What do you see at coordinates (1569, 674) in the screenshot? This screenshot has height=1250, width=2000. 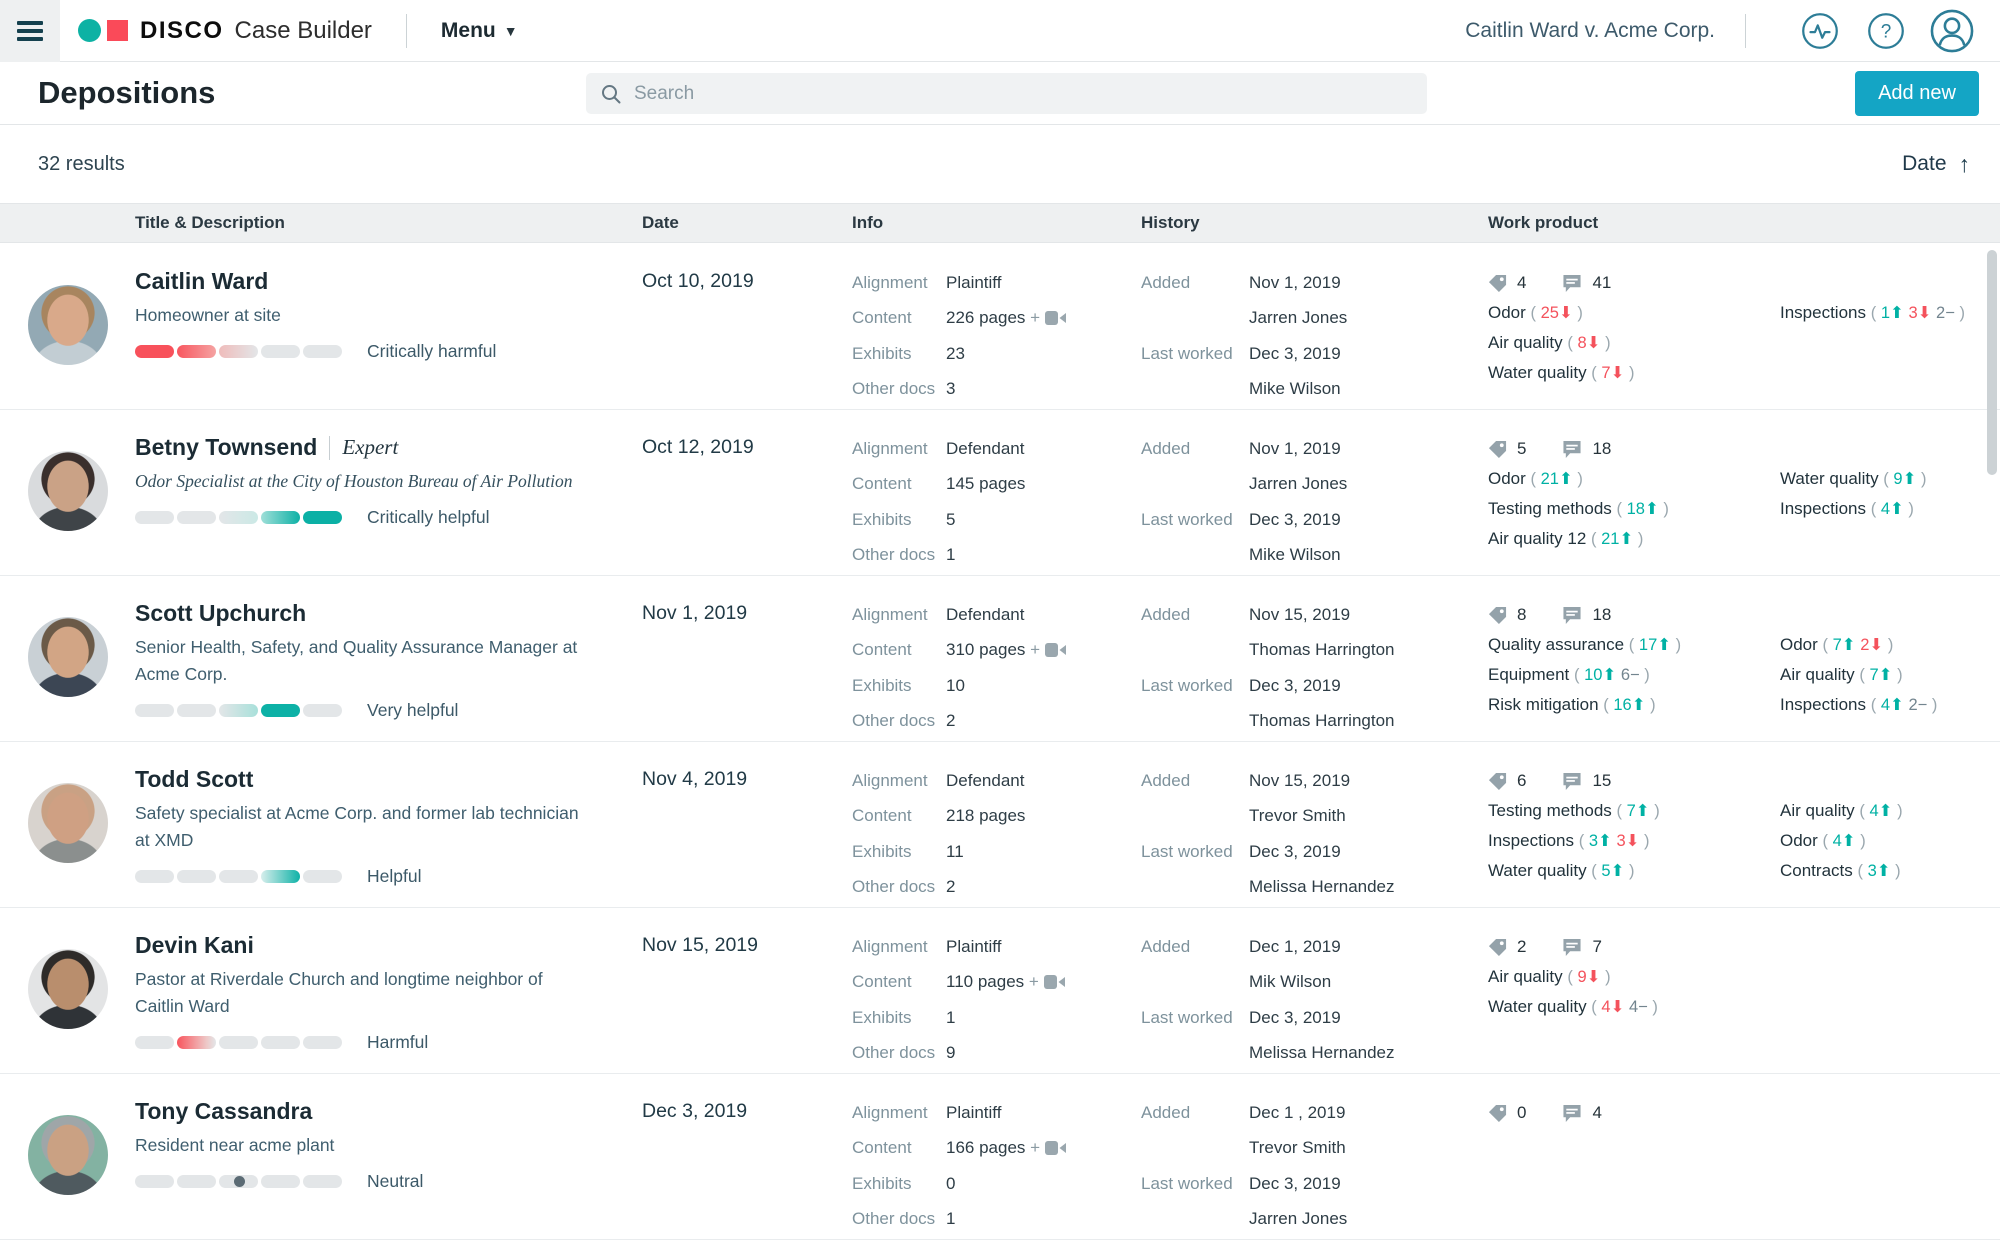 I see `work-product-tag: Equipment ( 10⬆ 6− )` at bounding box center [1569, 674].